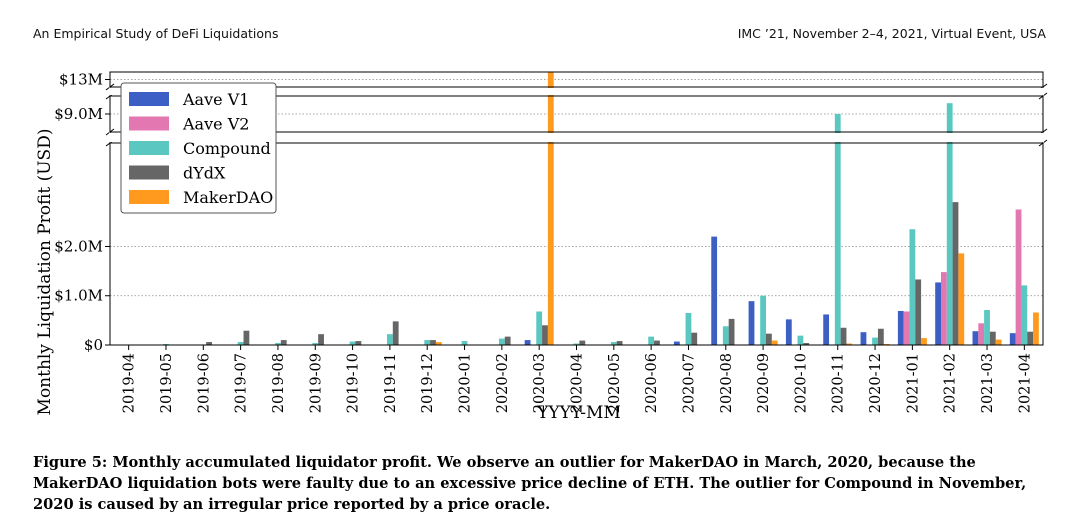 This screenshot has height=529, width=1080. What do you see at coordinates (279, 383) in the screenshot?
I see `x-tick-label: 2019-08` at bounding box center [279, 383].